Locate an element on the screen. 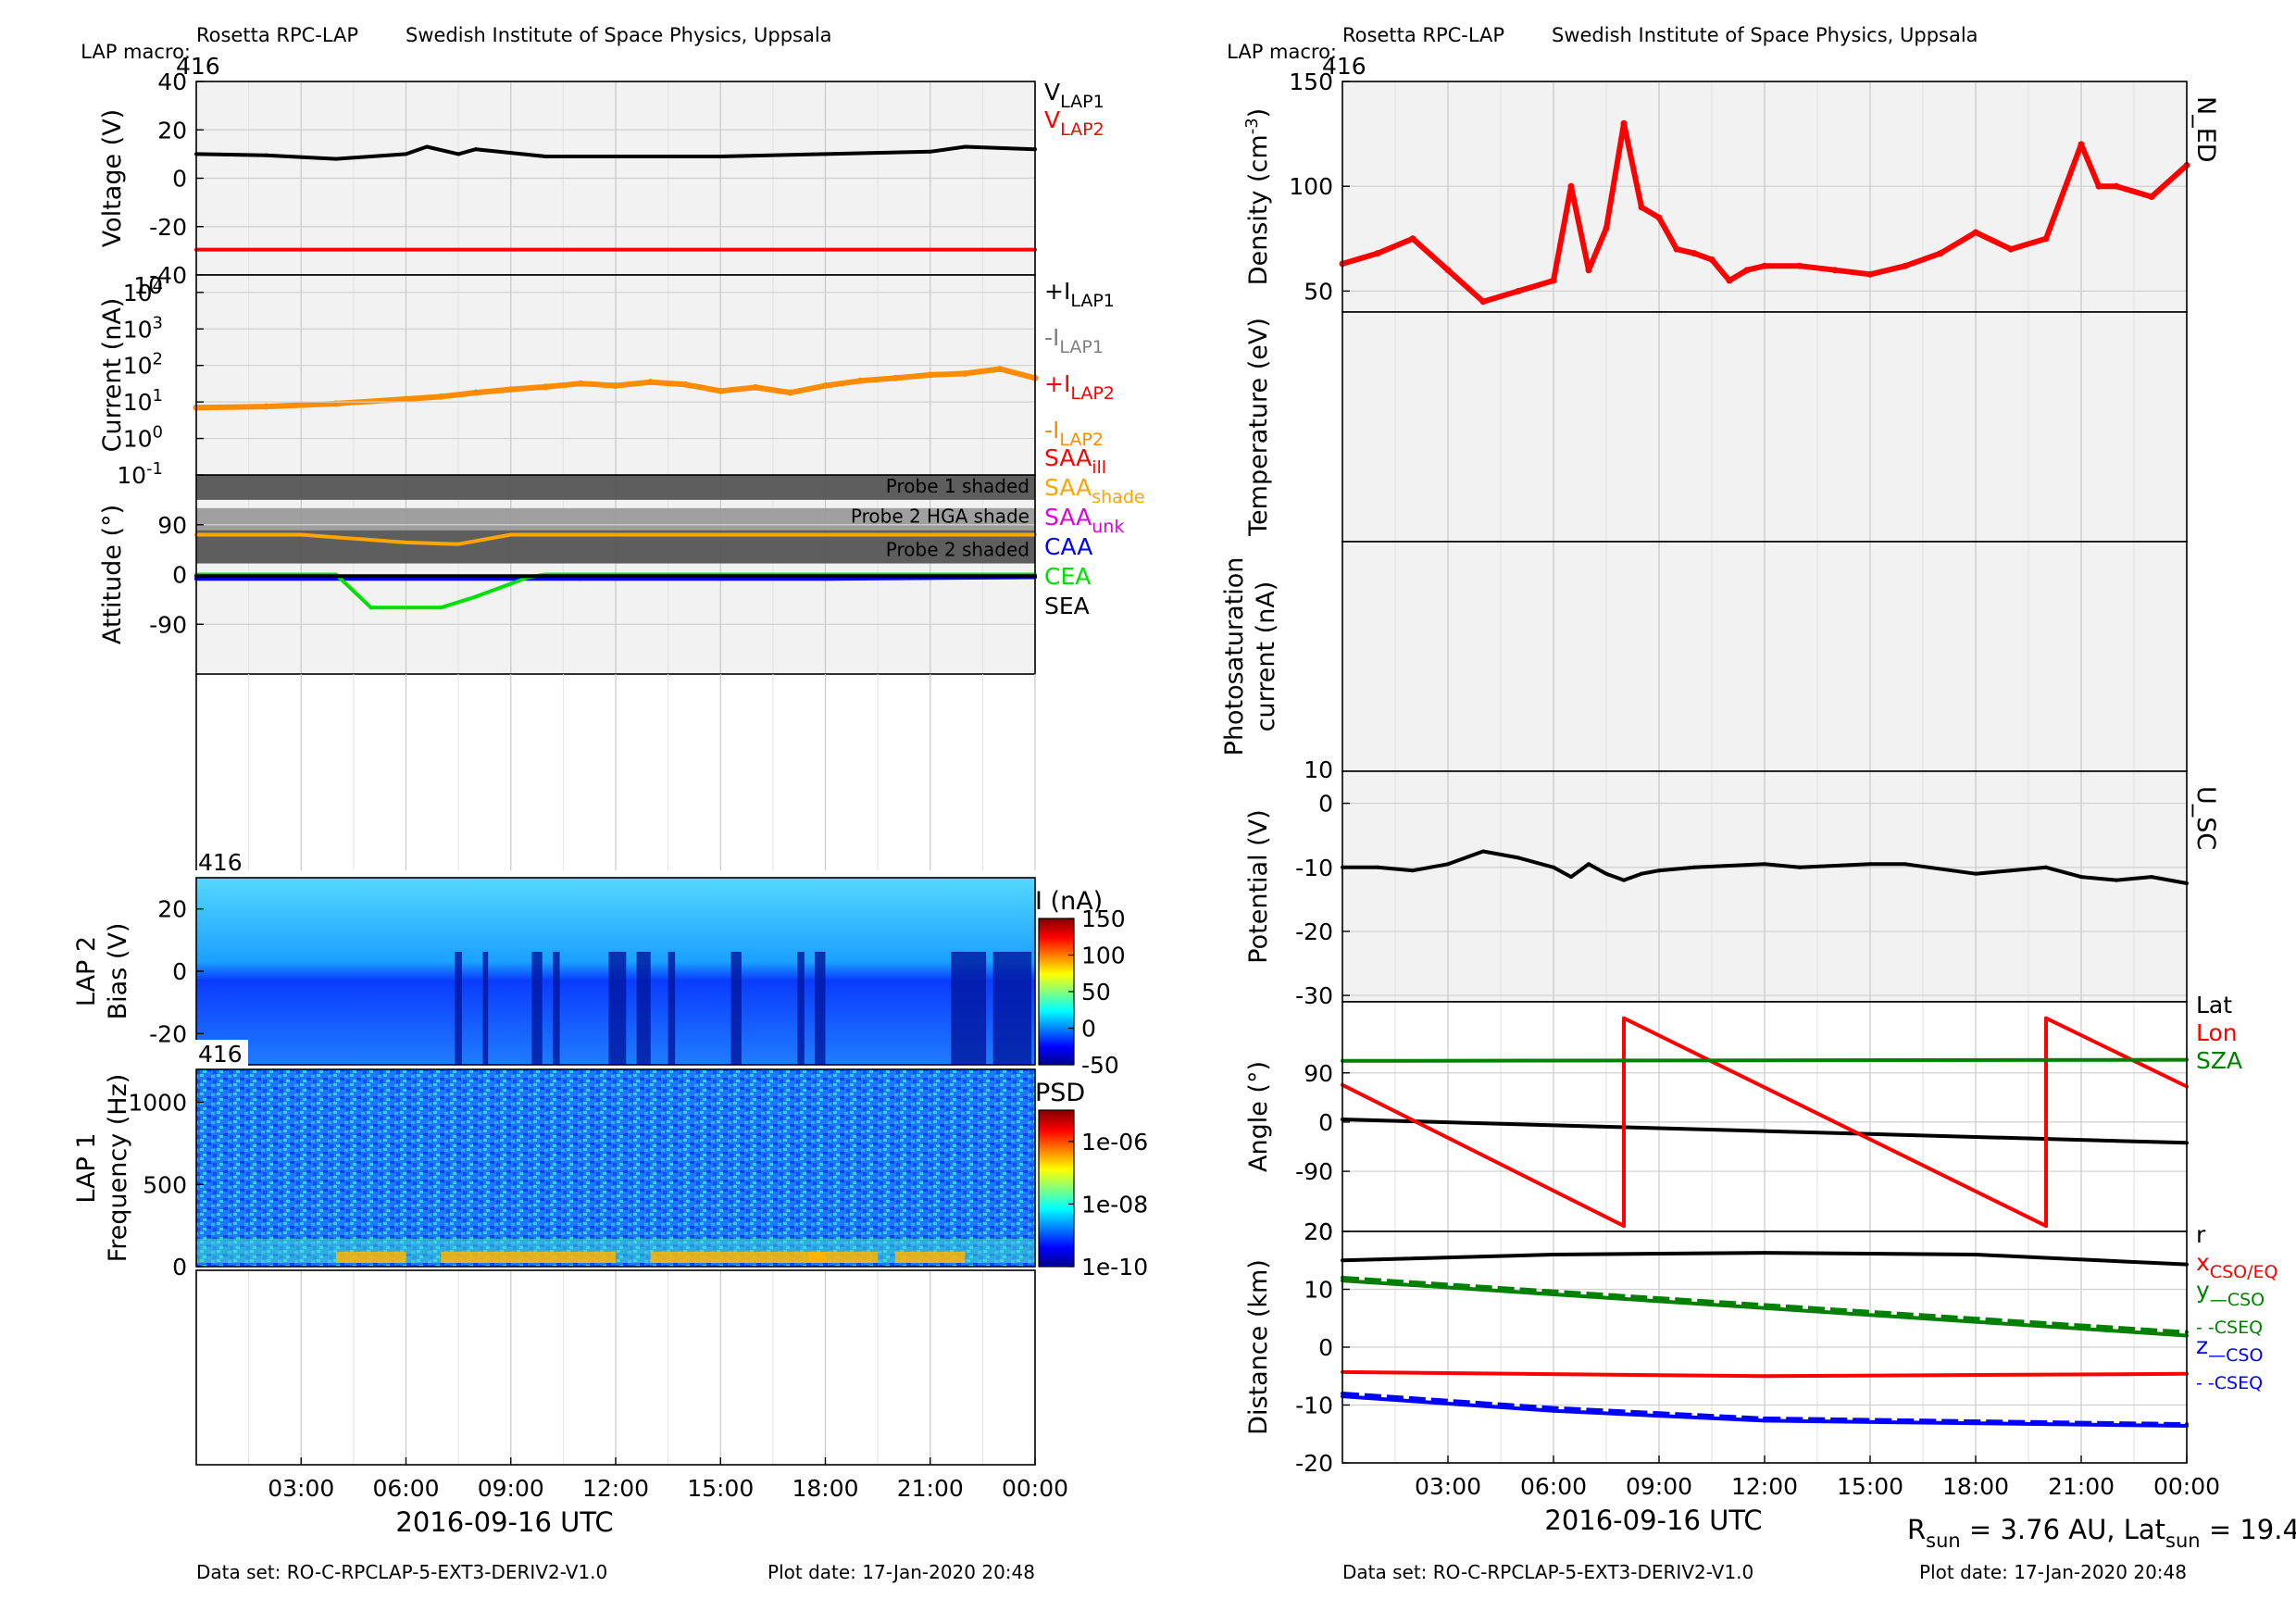  colorbar-label: I (nA) is located at coordinates (1069, 901).